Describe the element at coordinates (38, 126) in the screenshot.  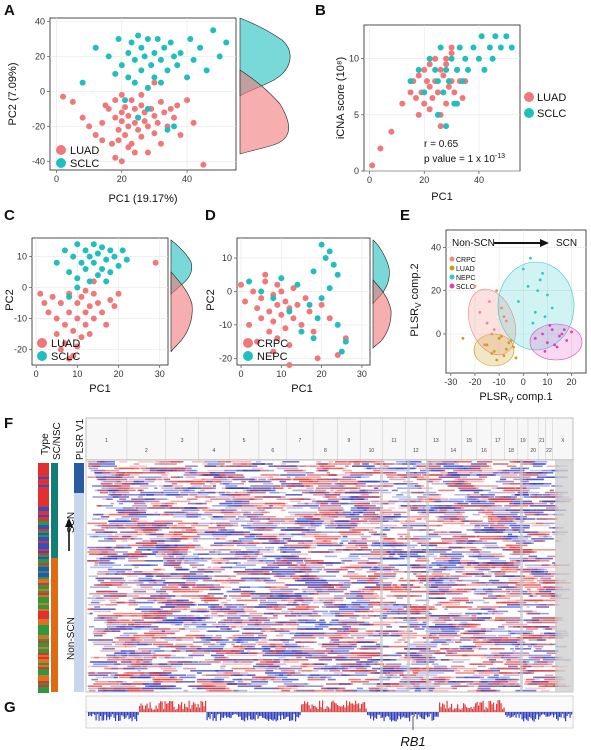
I see `y-tick-label: -20` at that location.